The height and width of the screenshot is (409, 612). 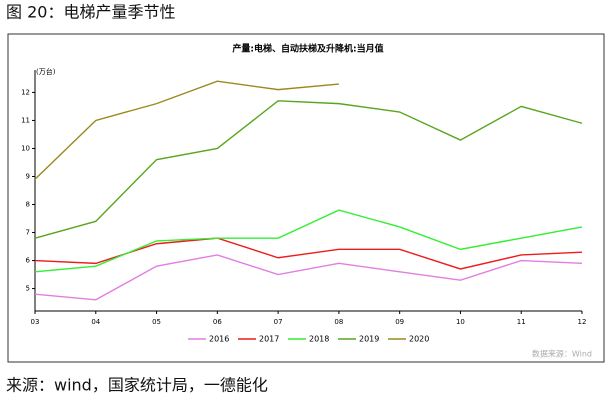 What do you see at coordinates (582, 322) in the screenshot?
I see `x-tick-label: 12` at bounding box center [582, 322].